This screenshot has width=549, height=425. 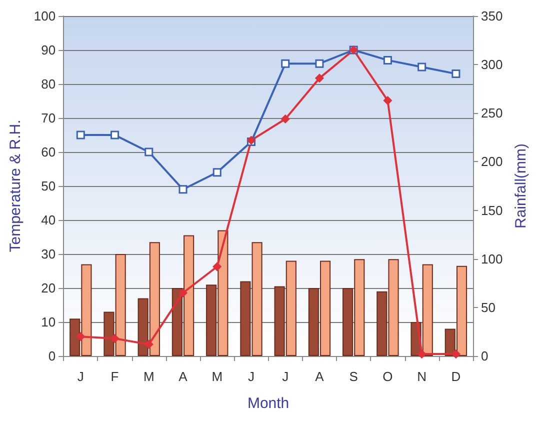 I want to click on x-axis-title: Month, so click(x=268, y=403).